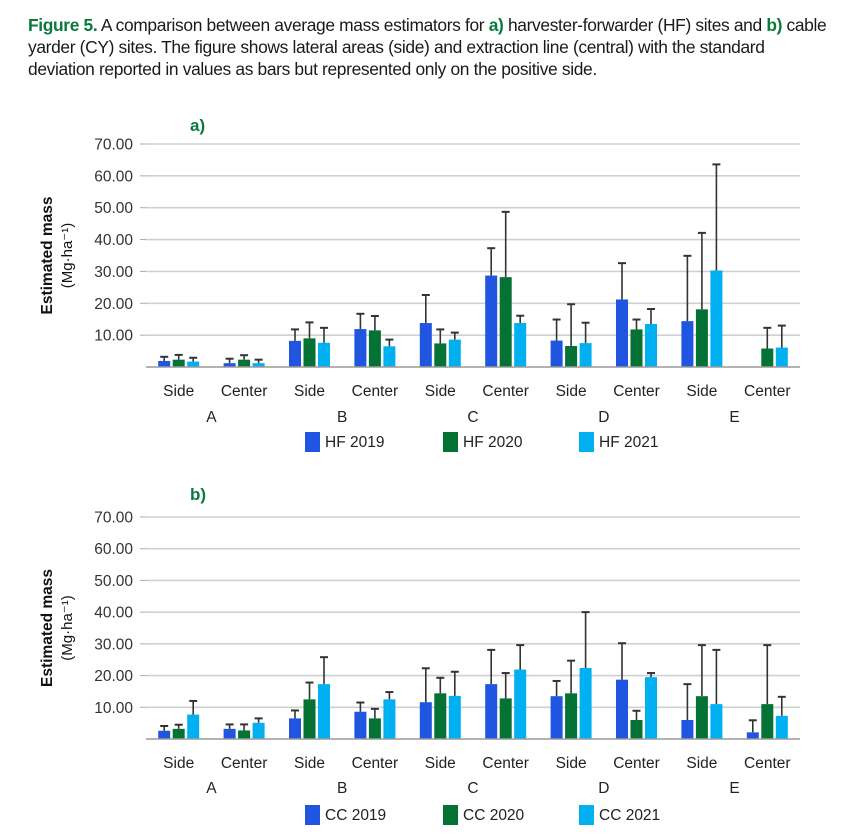 The width and height of the screenshot is (850, 839). I want to click on legend-label: HF 2019, so click(354, 442).